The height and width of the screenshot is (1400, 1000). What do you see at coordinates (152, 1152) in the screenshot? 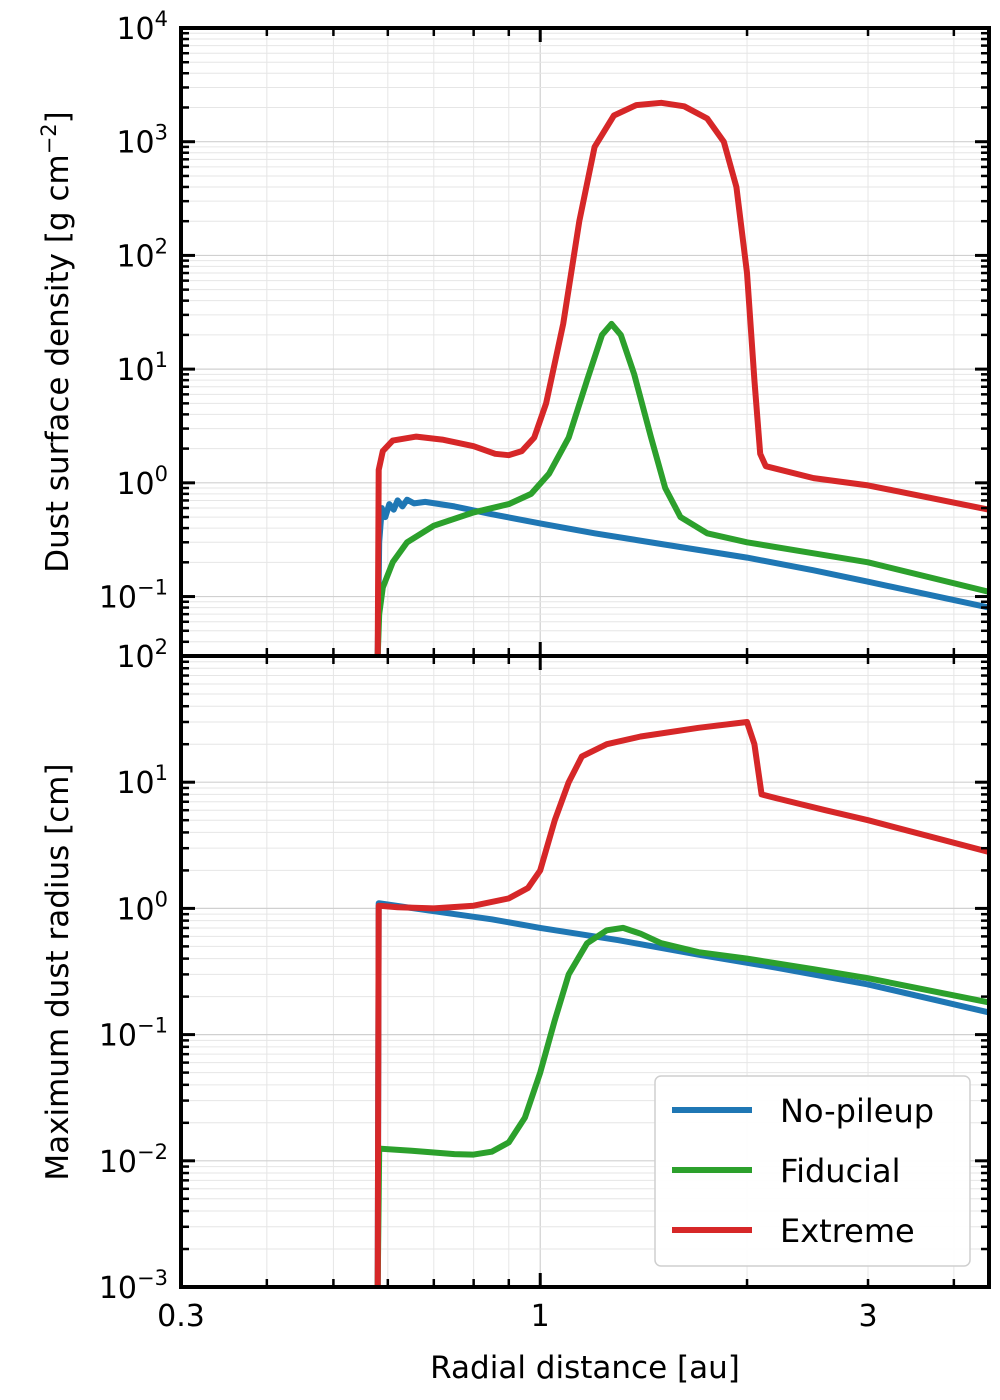
I see `y-tick-exp: −2` at bounding box center [152, 1152].